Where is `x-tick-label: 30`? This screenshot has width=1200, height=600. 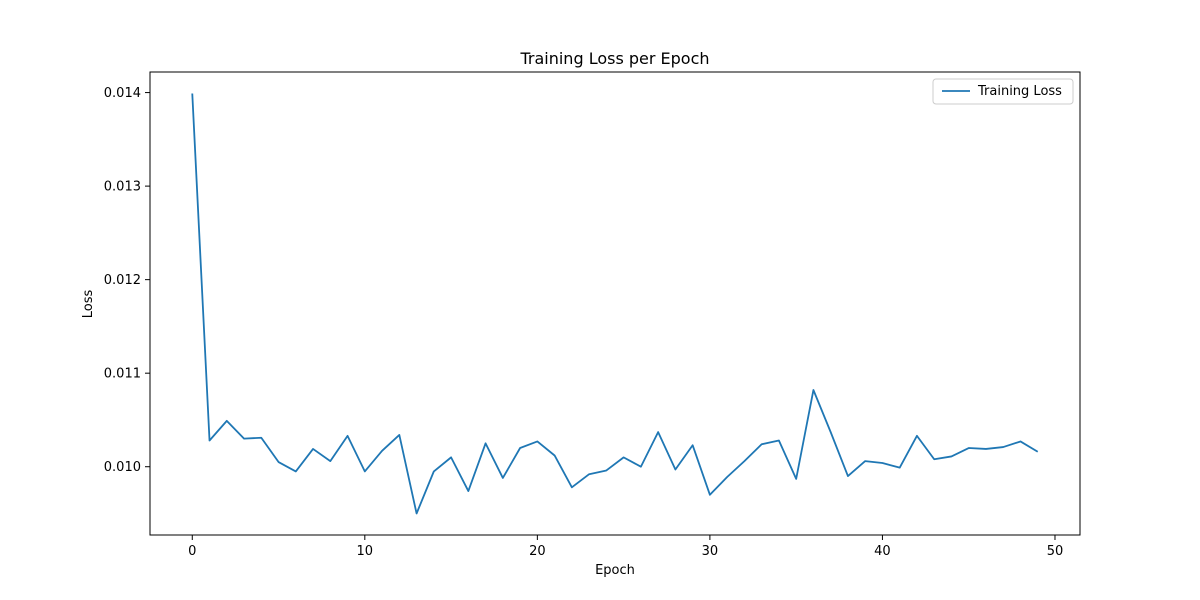 x-tick-label: 30 is located at coordinates (710, 551).